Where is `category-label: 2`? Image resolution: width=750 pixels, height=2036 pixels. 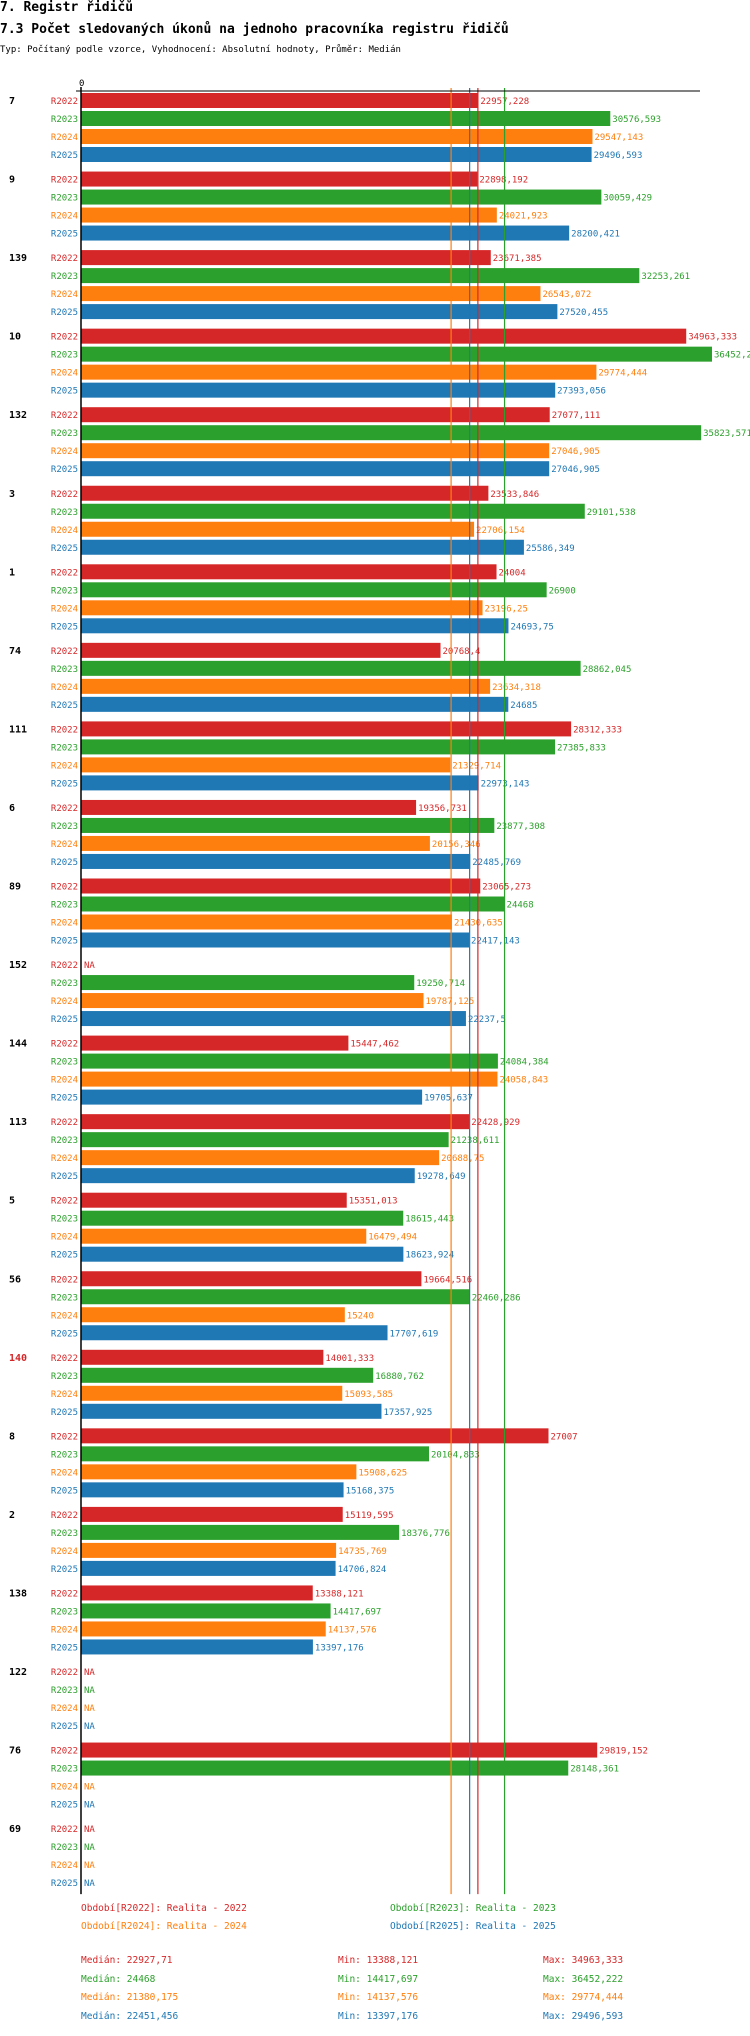 category-label: 2 is located at coordinates (12, 1515).